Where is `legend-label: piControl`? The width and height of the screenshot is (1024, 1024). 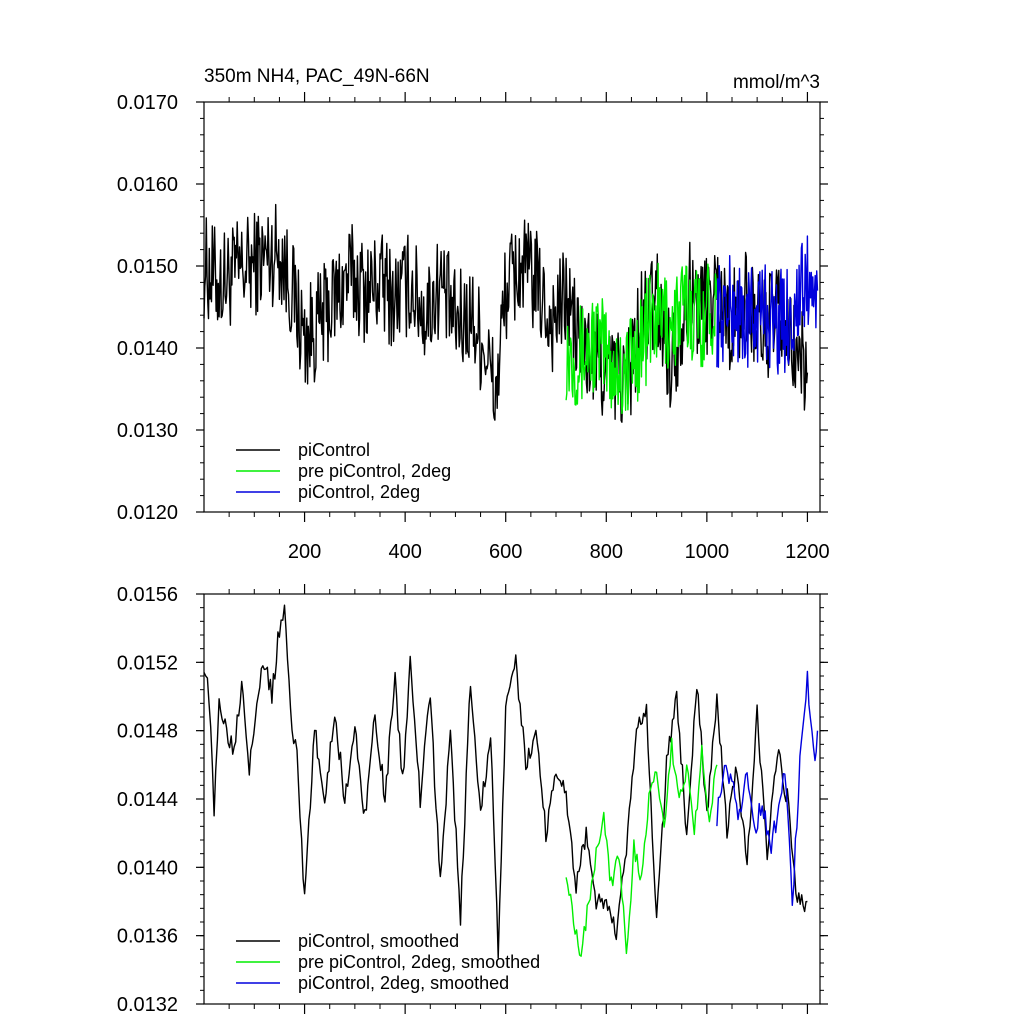
legend-label: piControl is located at coordinates (334, 450).